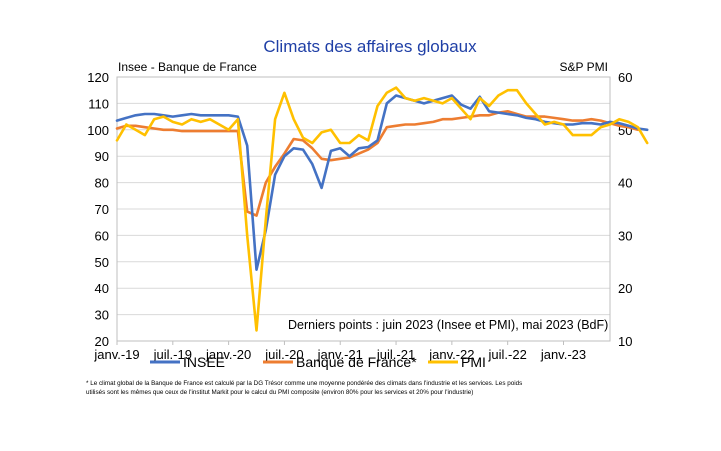 The width and height of the screenshot is (721, 451). I want to click on legend: INSEE Banque de France* PMI, so click(318, 362).